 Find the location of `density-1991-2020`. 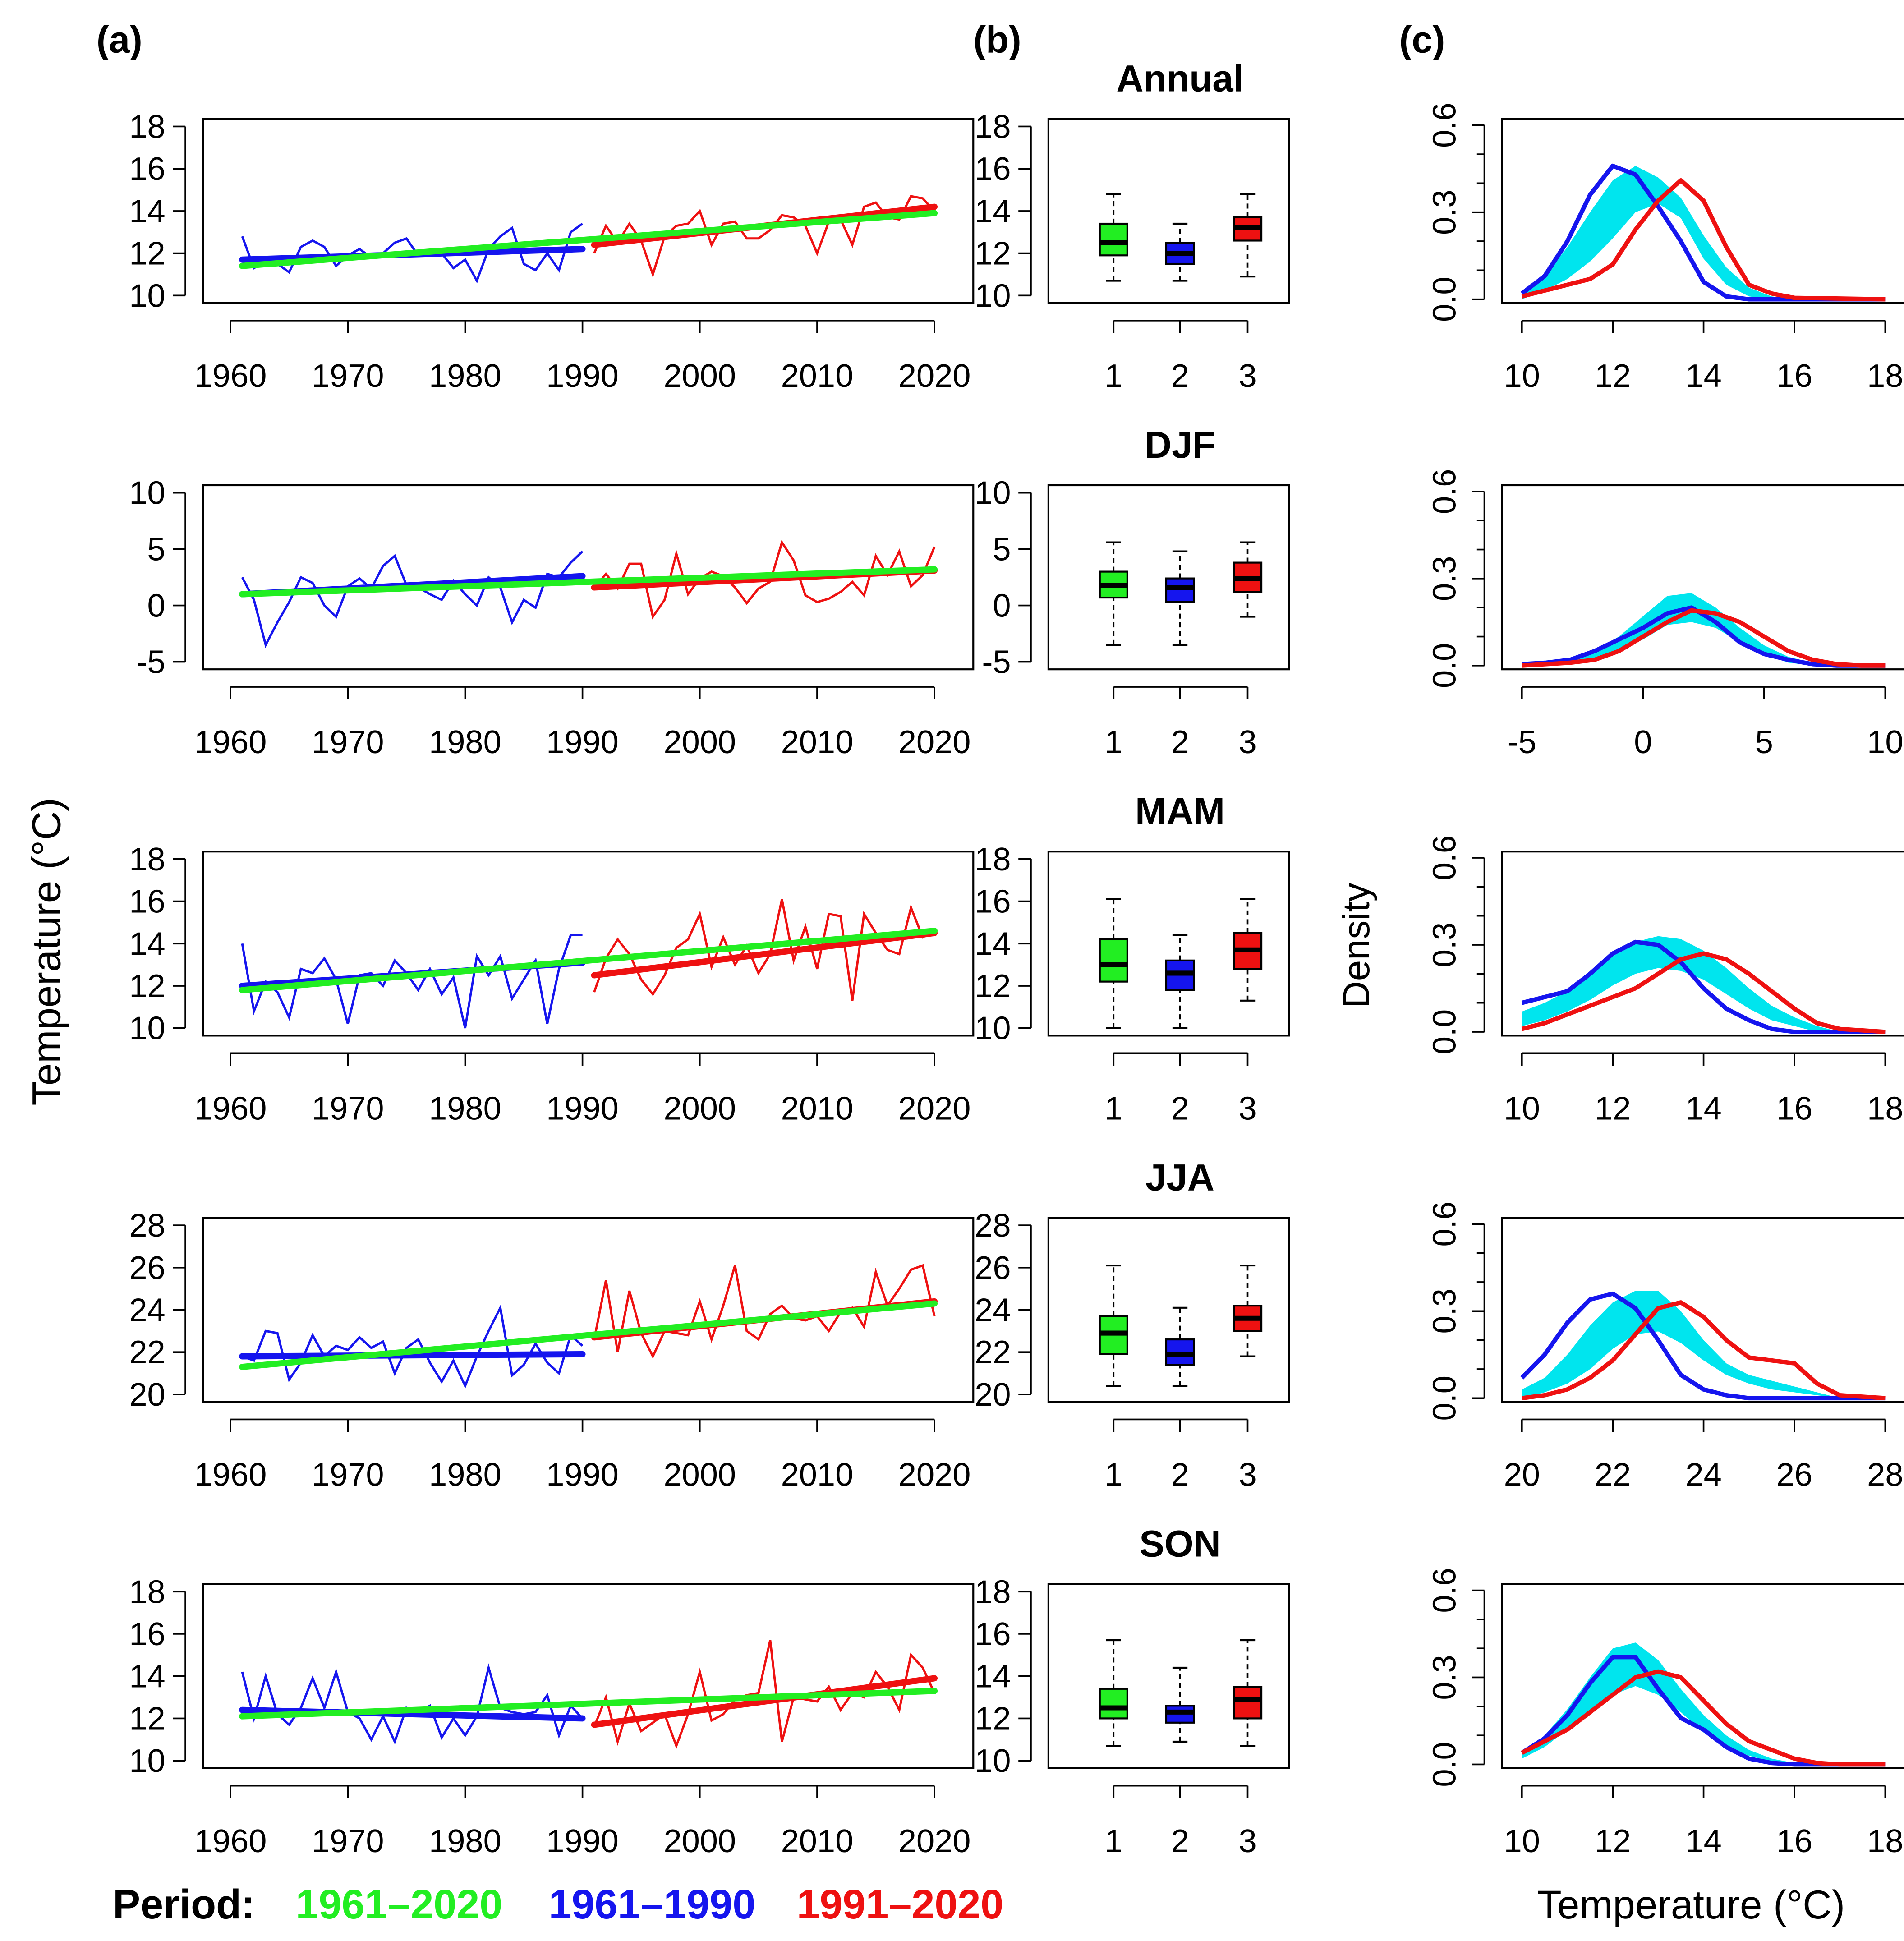

density-1991-2020 is located at coordinates (1704, 1350).